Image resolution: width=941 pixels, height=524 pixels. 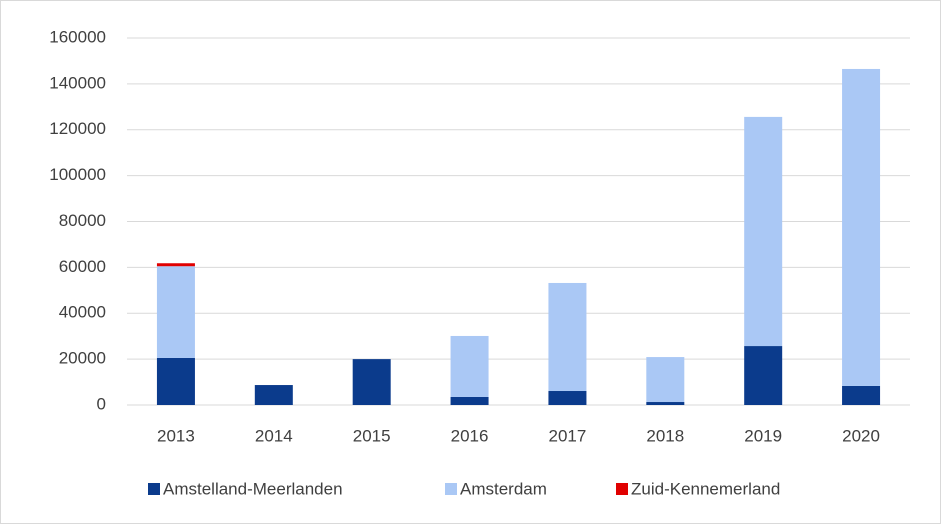 I want to click on legend-label: Amstelland-Meerlanden, so click(x=253, y=488).